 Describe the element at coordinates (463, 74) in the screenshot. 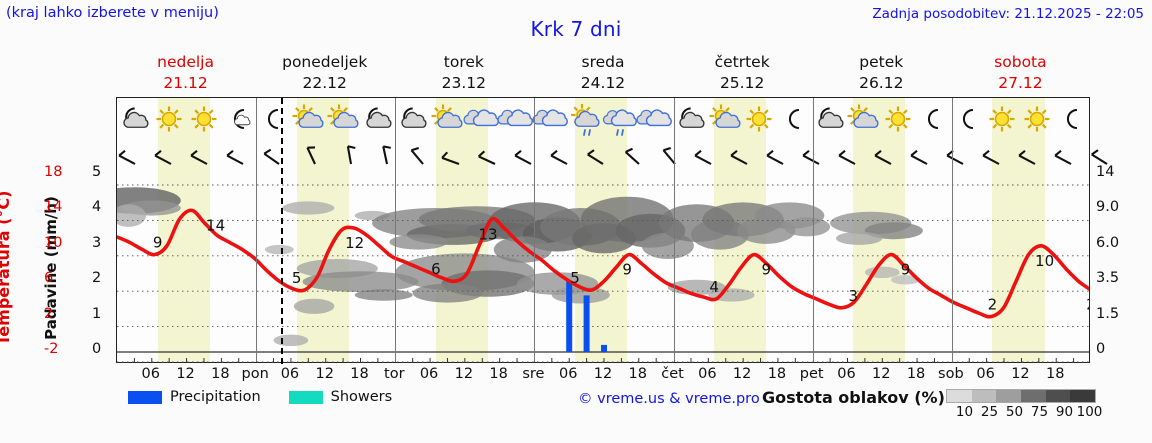

I see `day-header-torek: torek 23.12` at that location.